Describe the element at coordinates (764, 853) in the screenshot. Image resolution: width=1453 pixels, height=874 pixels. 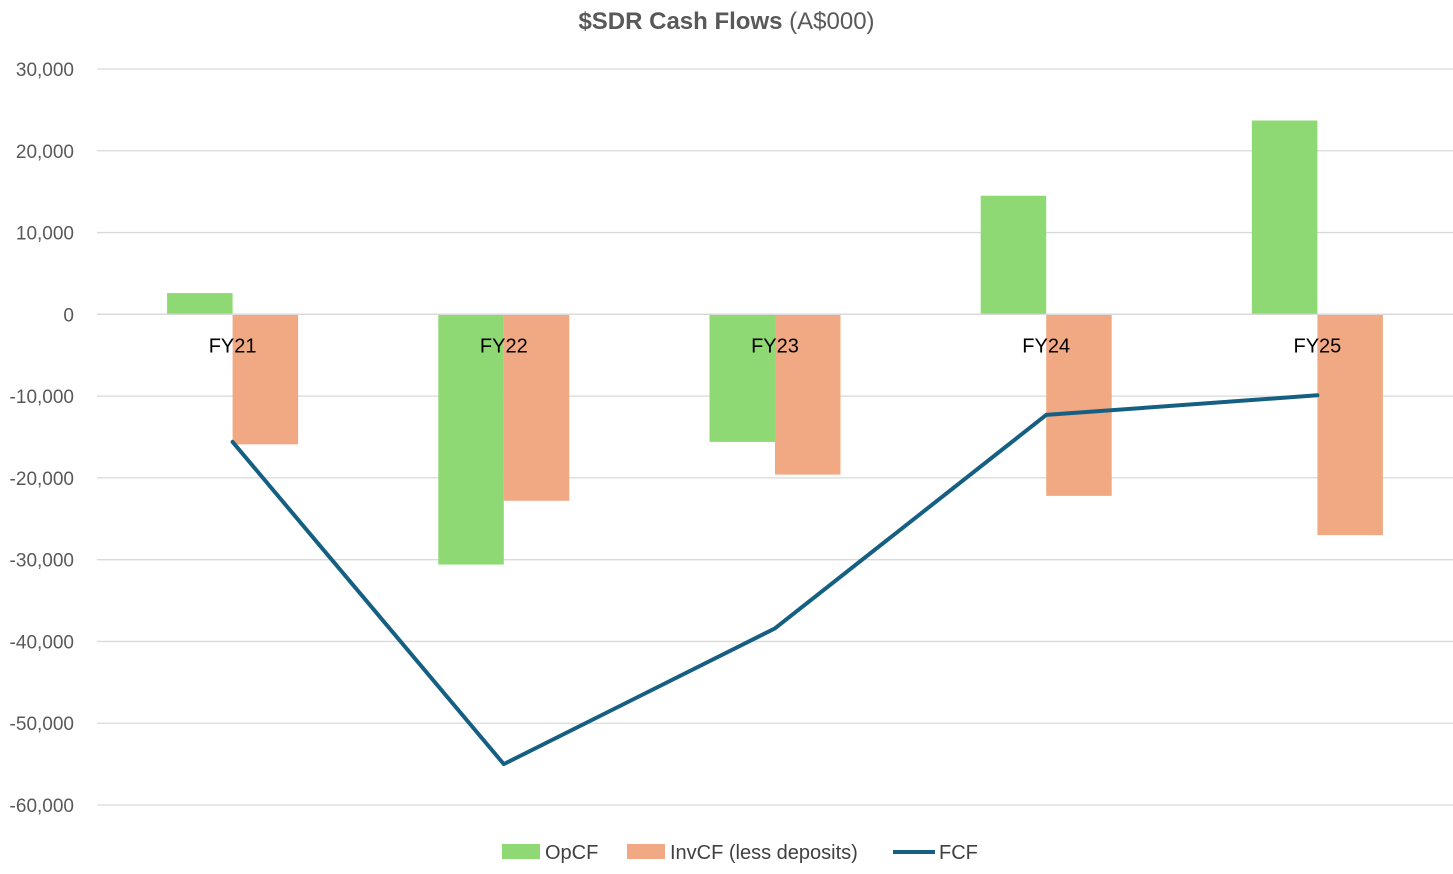
I see `legend-label: InvCF (less deposits)` at that location.